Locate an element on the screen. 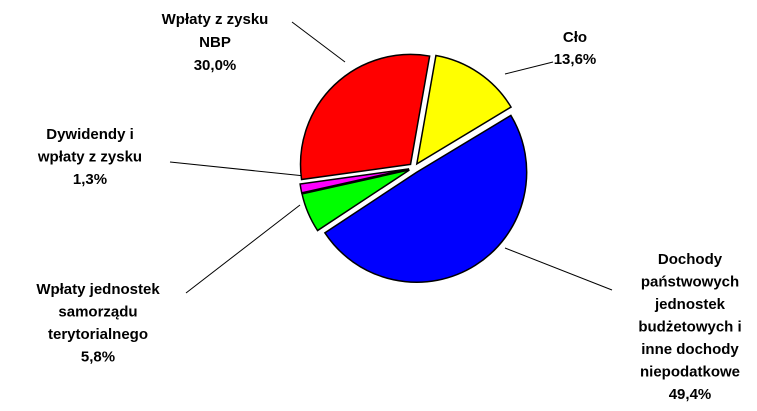 This screenshot has width=757, height=411. value-label: 30,0% is located at coordinates (215, 65).